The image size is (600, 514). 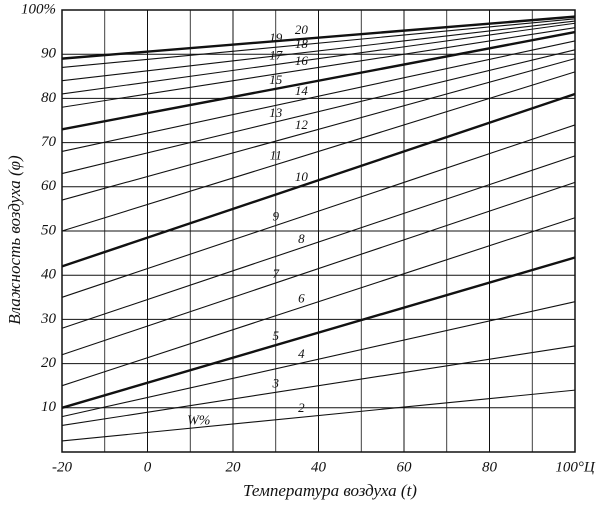 What do you see at coordinates (14, 240) in the screenshot?
I see `y-axis-label: Влажность воздуха (φ)` at bounding box center [14, 240].